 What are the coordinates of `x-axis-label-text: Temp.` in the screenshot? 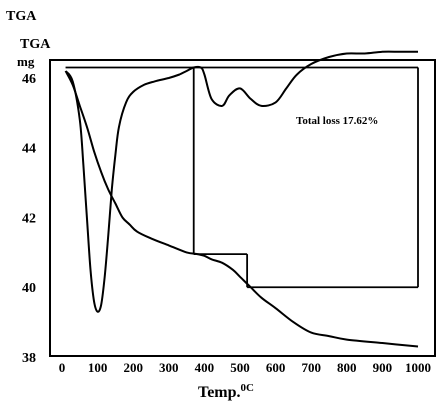 It's located at (219, 392).